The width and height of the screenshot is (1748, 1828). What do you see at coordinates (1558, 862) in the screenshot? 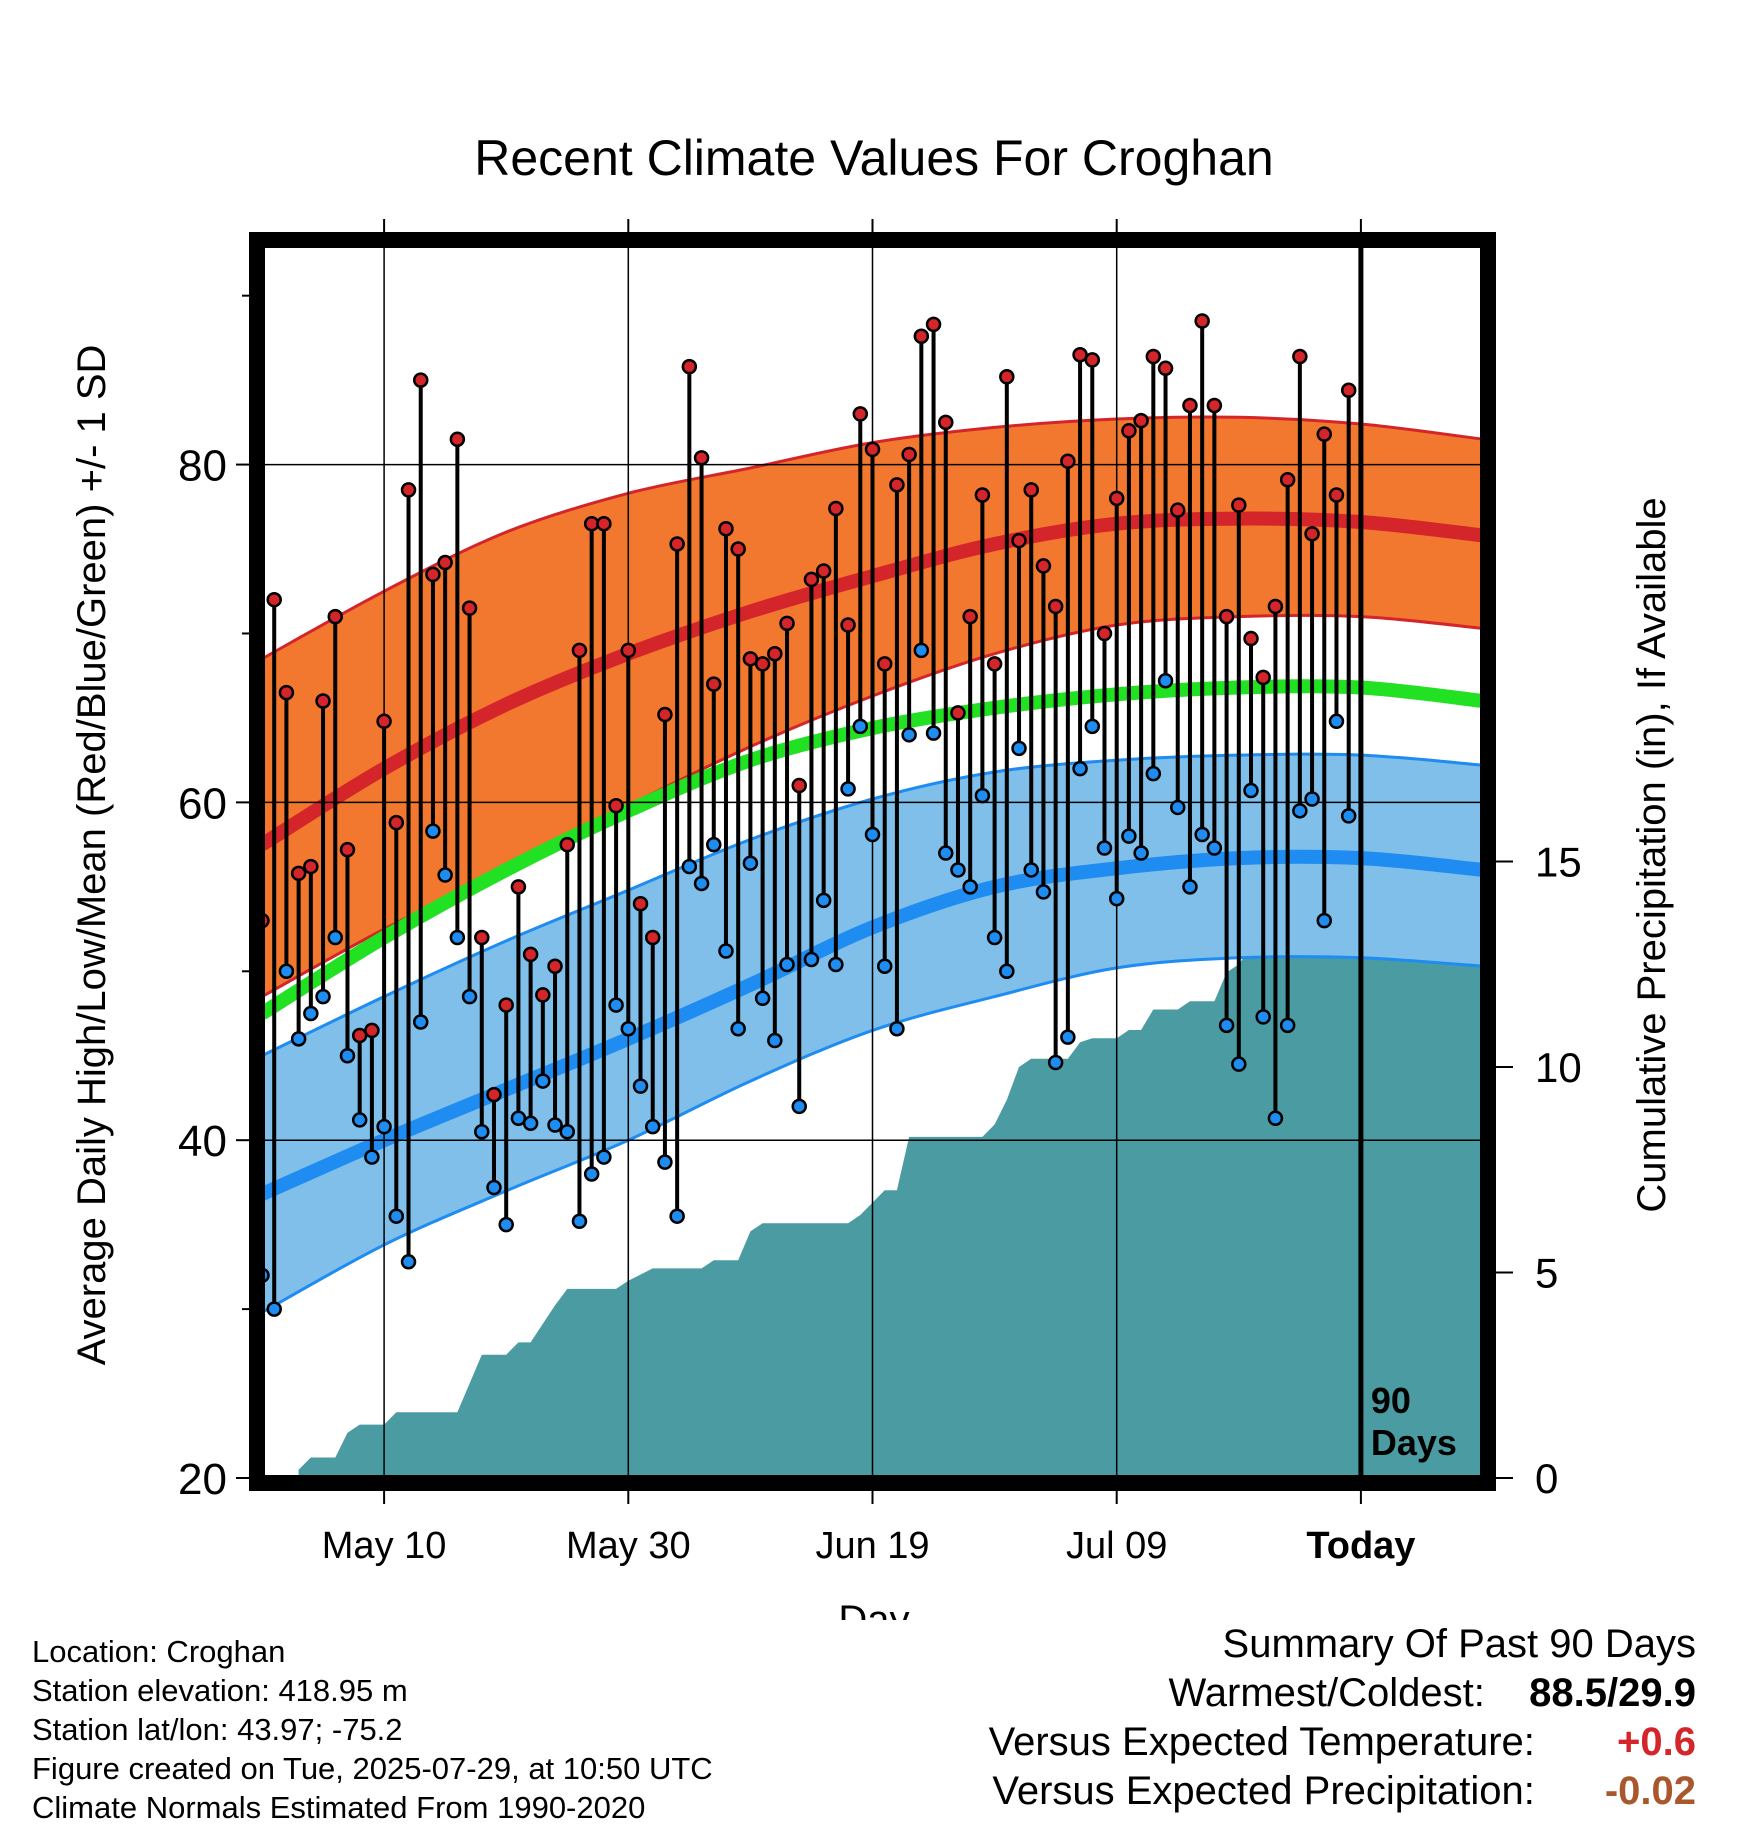
I see `y2-tick-label: 15` at bounding box center [1558, 862].